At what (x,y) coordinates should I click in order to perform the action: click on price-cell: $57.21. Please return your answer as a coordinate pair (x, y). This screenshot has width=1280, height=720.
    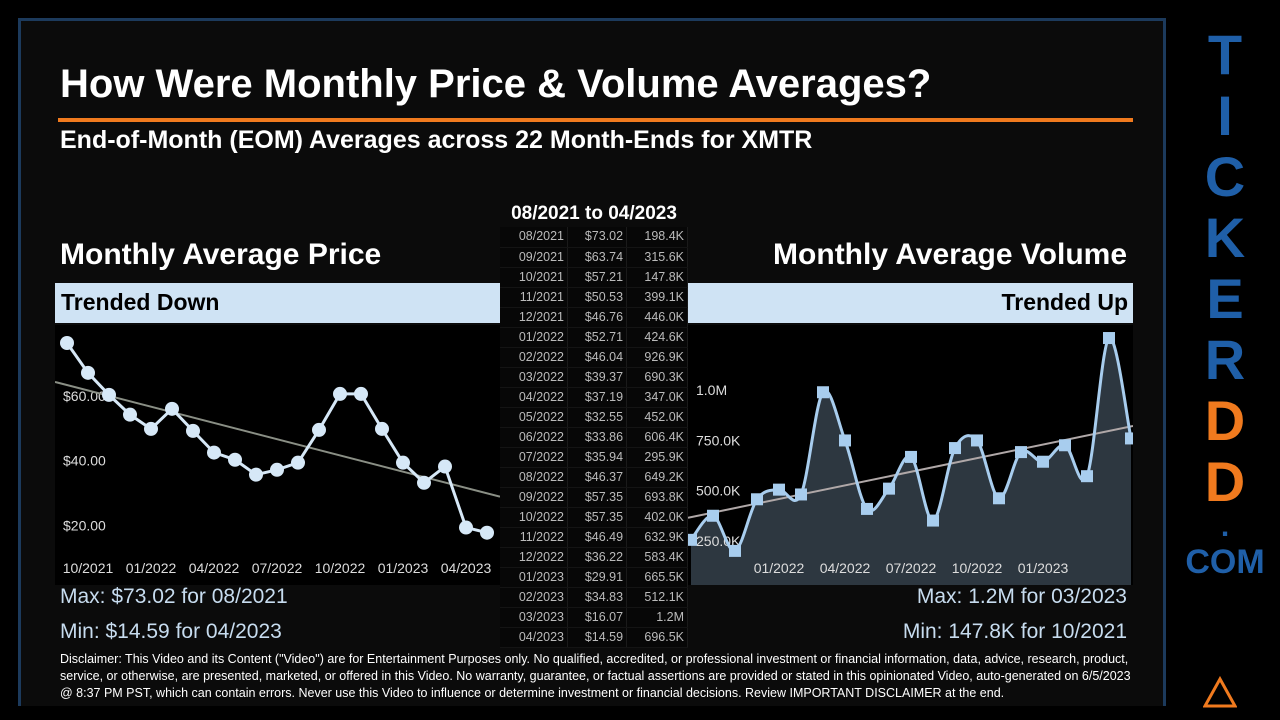
    Looking at the image, I should click on (597, 277).